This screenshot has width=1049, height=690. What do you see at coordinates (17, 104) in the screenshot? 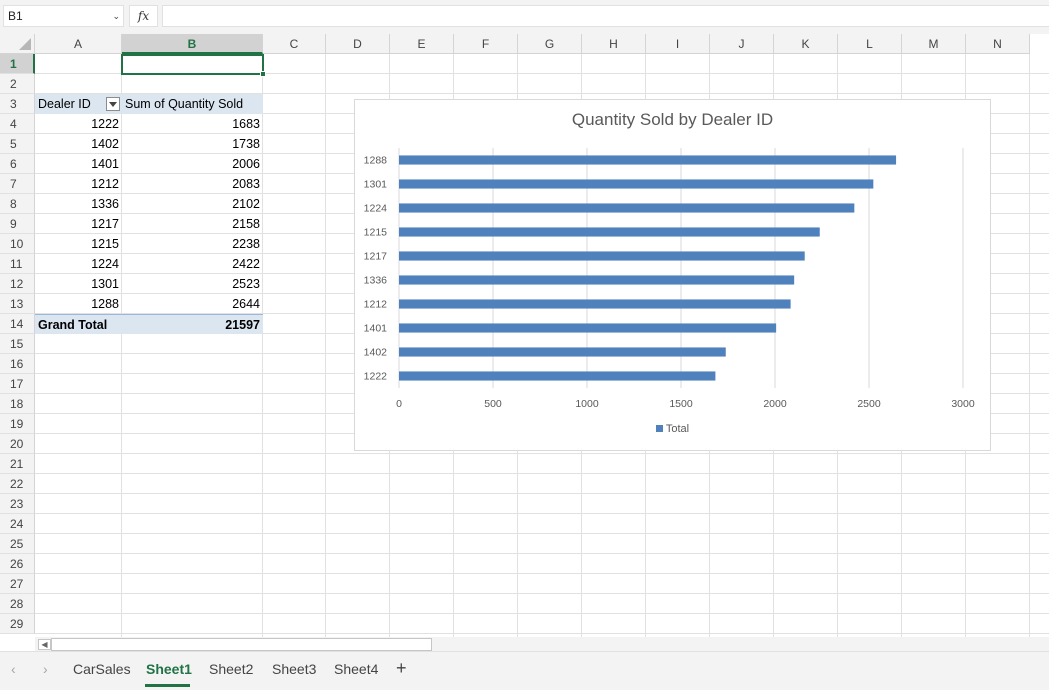
I see `row-header-3: 3` at bounding box center [17, 104].